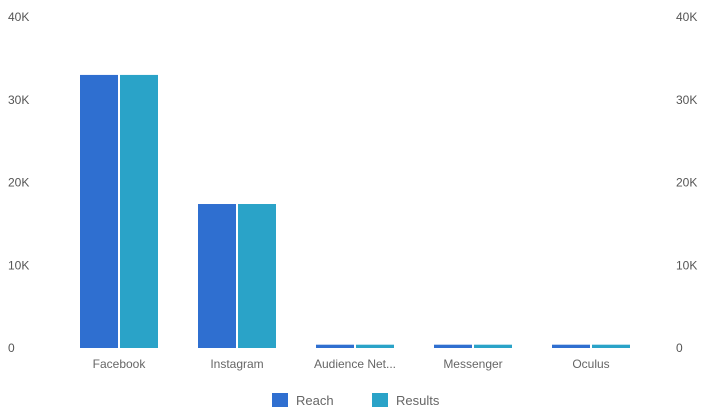 This screenshot has height=419, width=702. What do you see at coordinates (18, 265) in the screenshot?
I see `y-tick-label-left: 10K` at bounding box center [18, 265].